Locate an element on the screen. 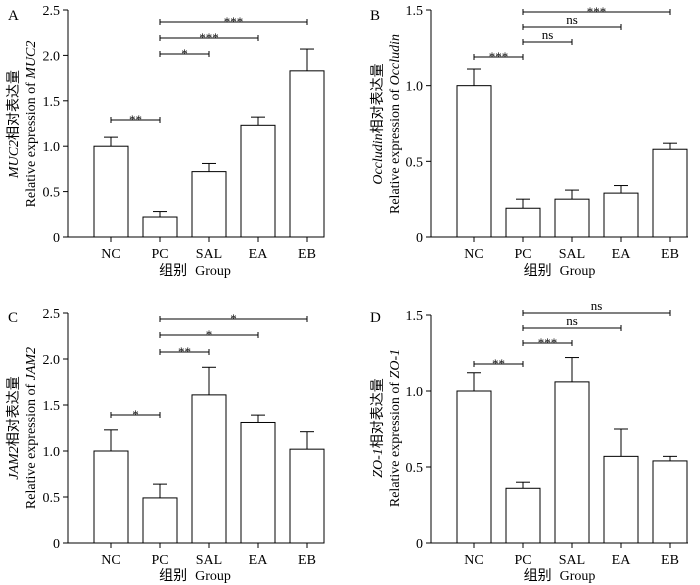 This screenshot has height=585, width=700. y-axis-title: JAM2相对表达量 Relative expression of JAM2 is located at coordinates (22, 428).